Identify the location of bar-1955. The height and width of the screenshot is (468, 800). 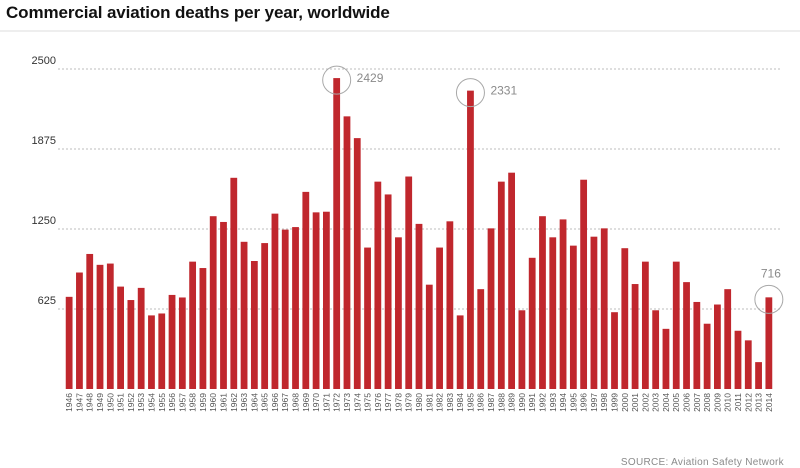
(162, 351).